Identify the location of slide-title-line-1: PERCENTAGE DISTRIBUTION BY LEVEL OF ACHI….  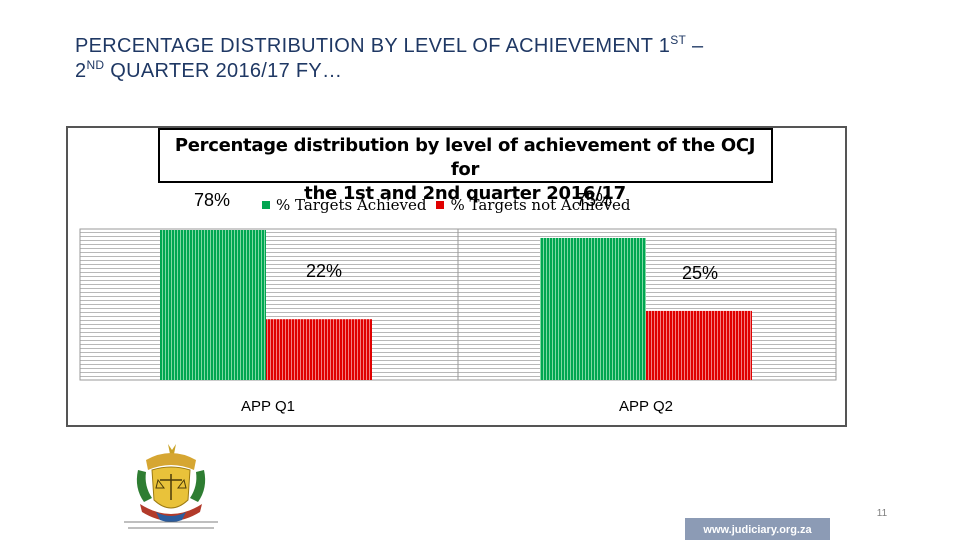
(389, 45).